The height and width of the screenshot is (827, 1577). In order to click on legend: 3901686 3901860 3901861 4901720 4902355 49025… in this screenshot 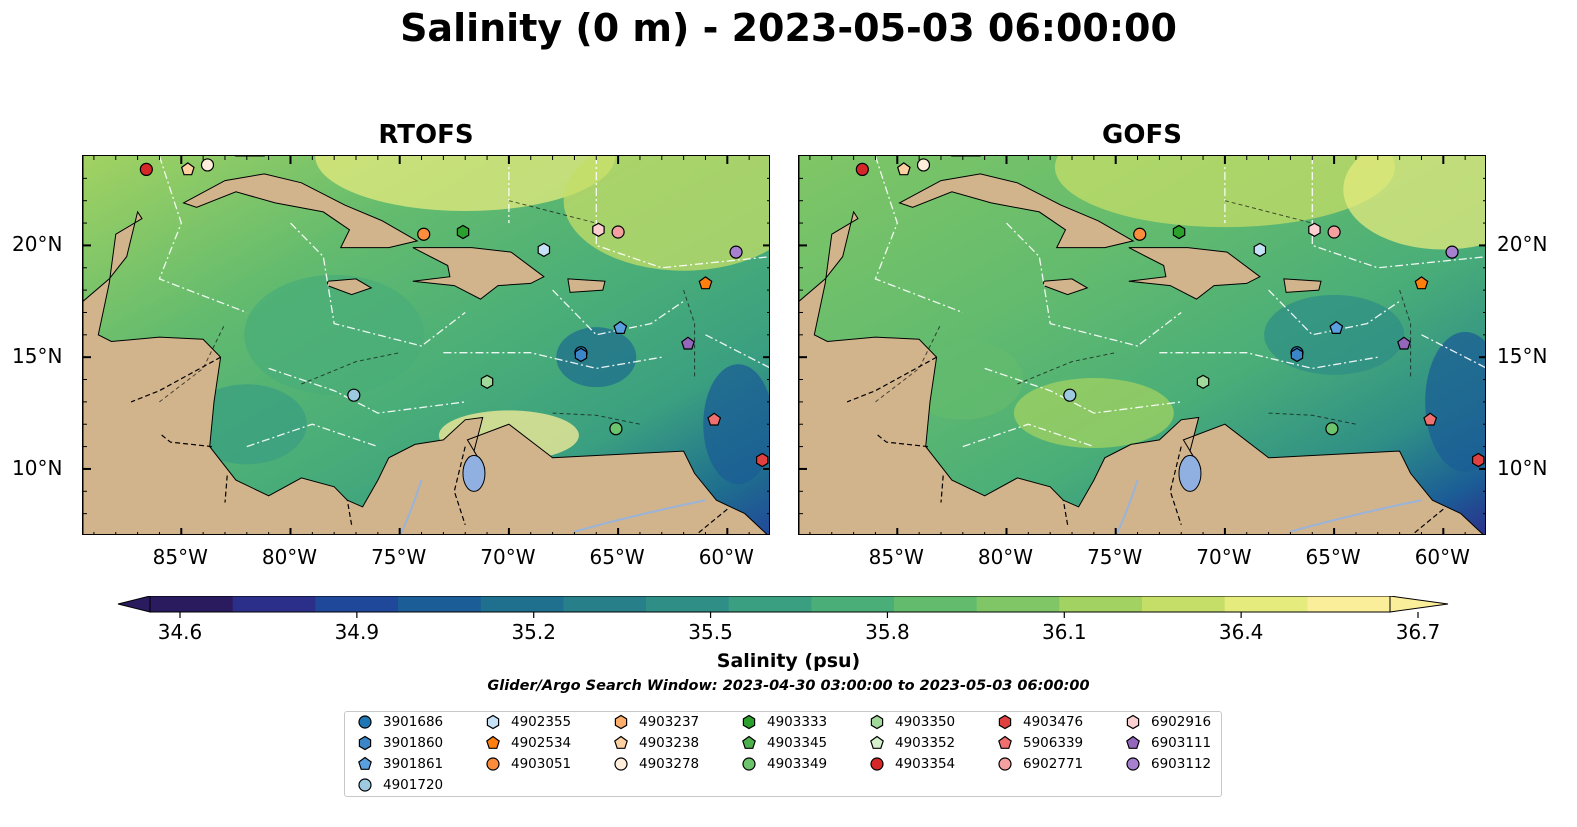, I will do `click(783, 754)`.